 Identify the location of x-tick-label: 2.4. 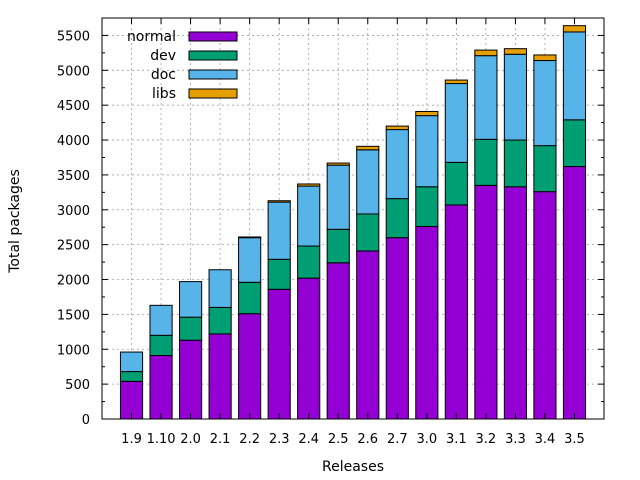
(308, 439).